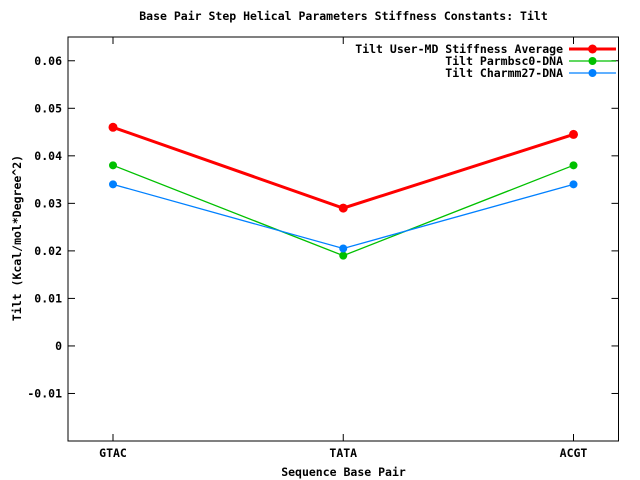  Describe the element at coordinates (48, 108) in the screenshot. I see `y-tick-label: 0.05` at that location.